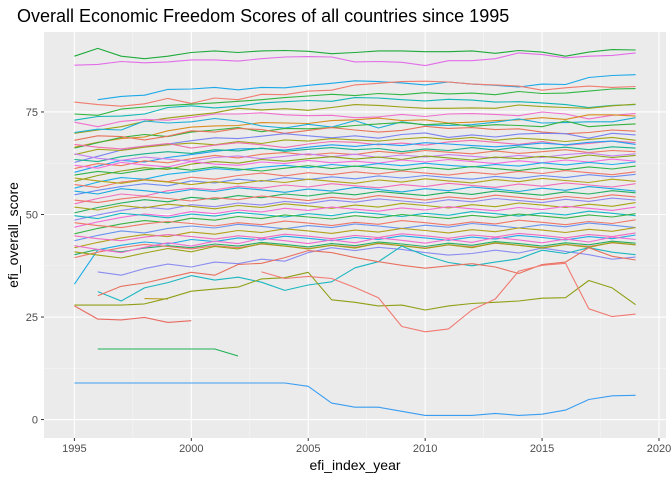 Image resolution: width=672 pixels, height=480 pixels. What do you see at coordinates (32, 113) in the screenshot?
I see `y-tick-label: 75` at bounding box center [32, 113].